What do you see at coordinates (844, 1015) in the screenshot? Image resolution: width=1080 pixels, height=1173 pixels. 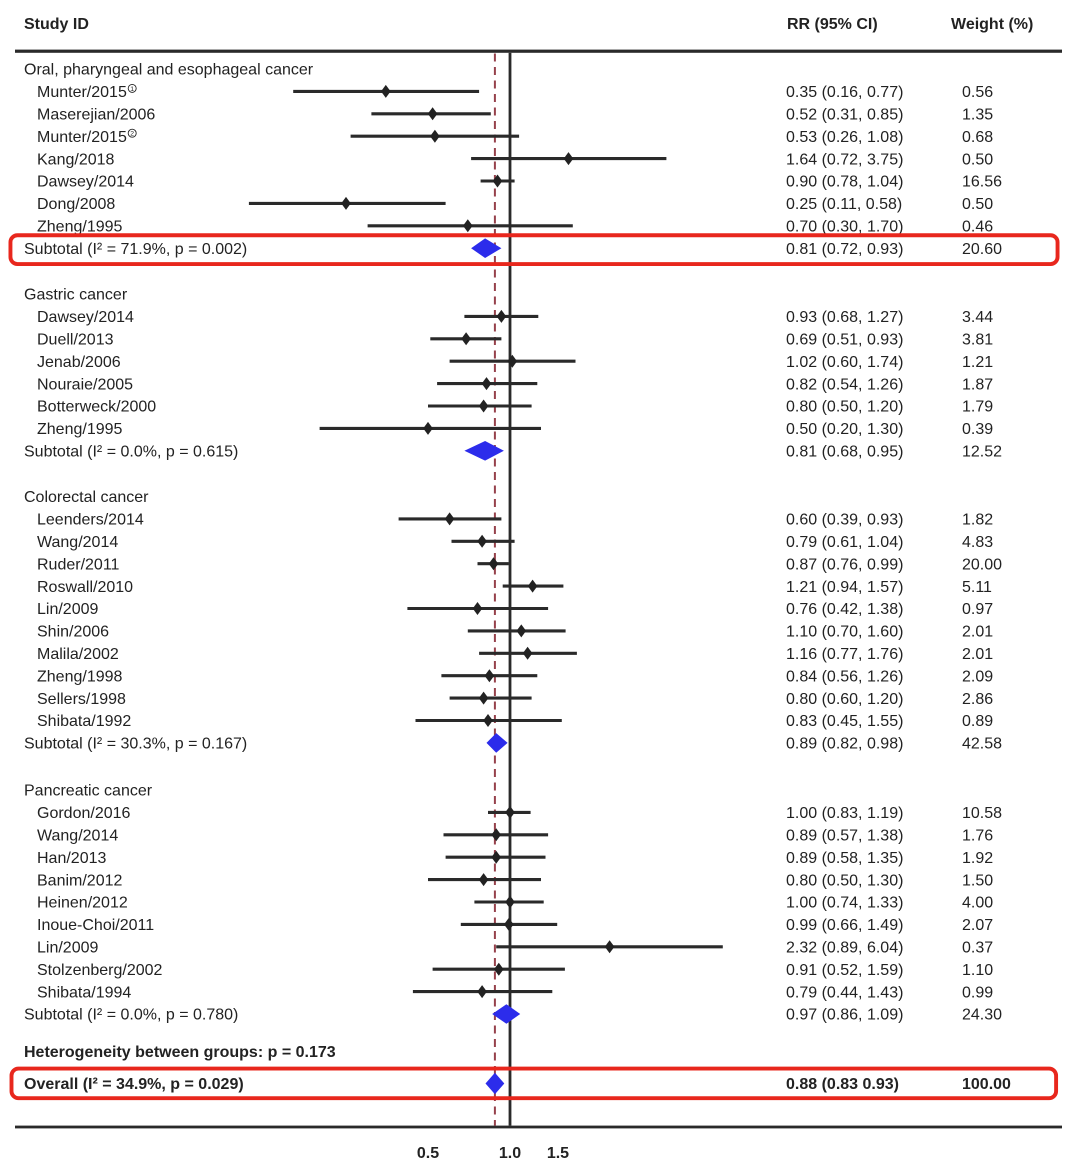 I see `svg-text: 0.97 (0.86, 1.09)` at bounding box center [844, 1015].